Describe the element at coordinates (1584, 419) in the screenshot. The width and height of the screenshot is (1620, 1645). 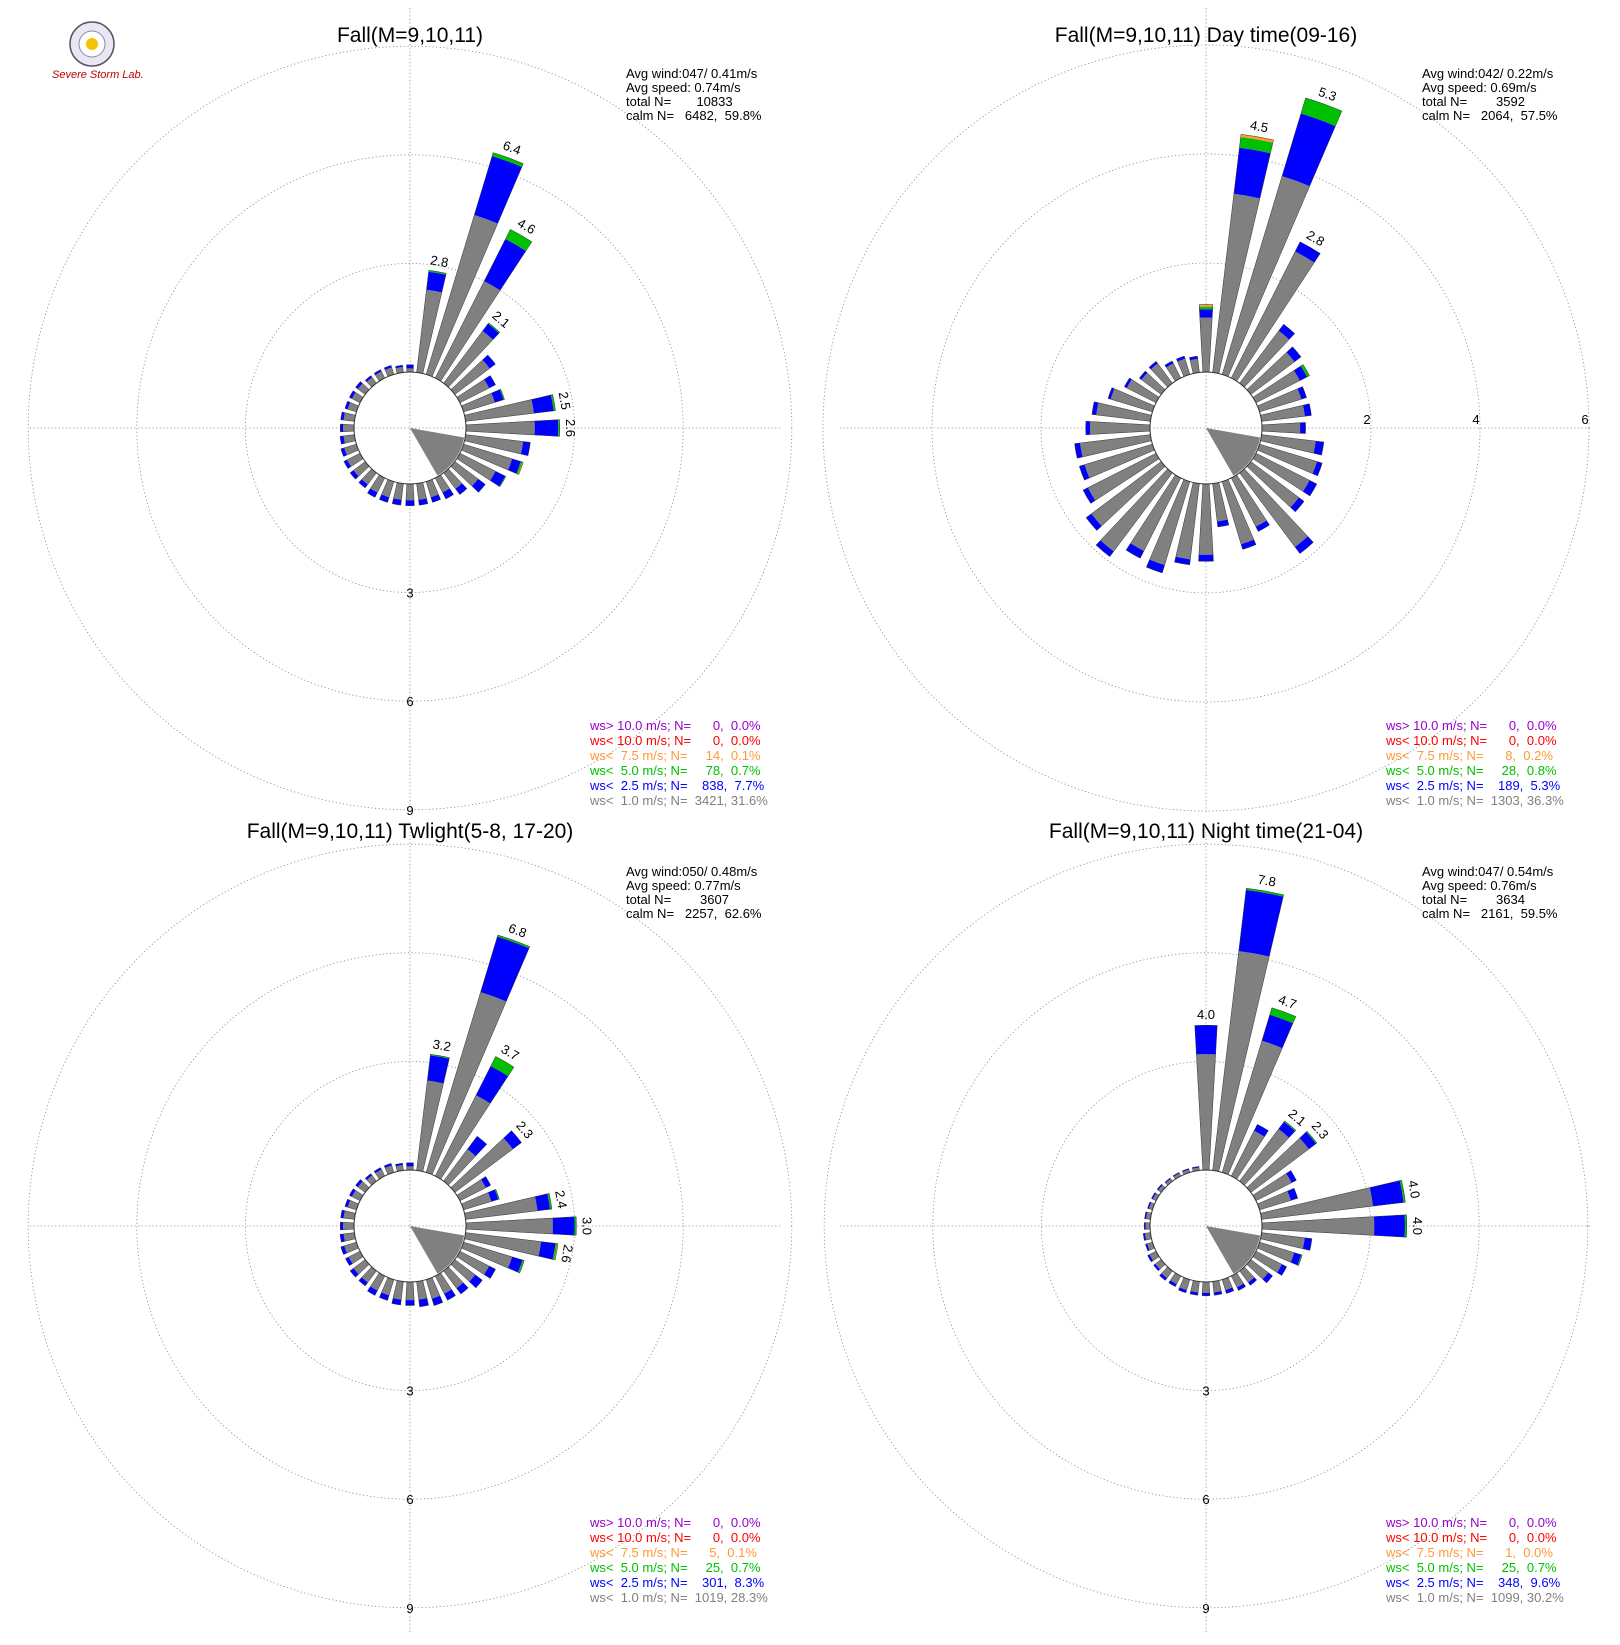
I see `ring-label: 6` at that location.